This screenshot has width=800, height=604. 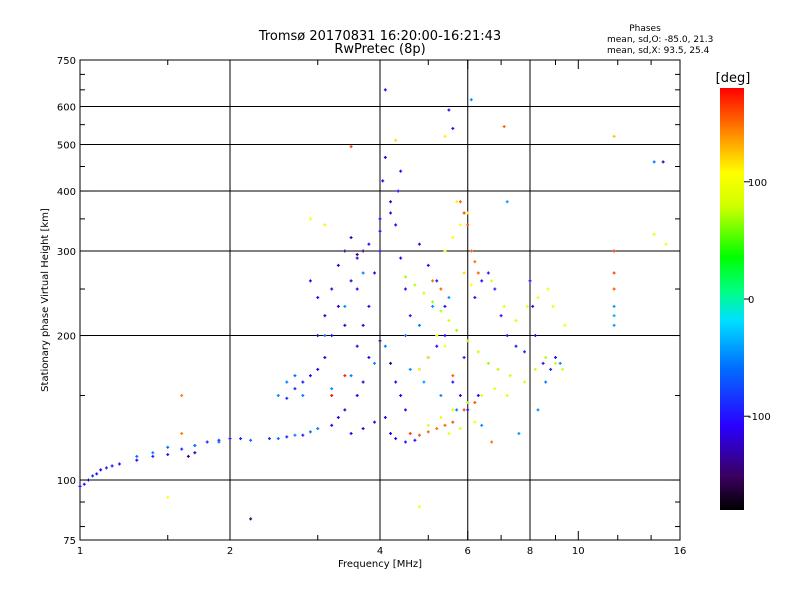 I want to click on x-tick-label: 8, so click(x=530, y=551).